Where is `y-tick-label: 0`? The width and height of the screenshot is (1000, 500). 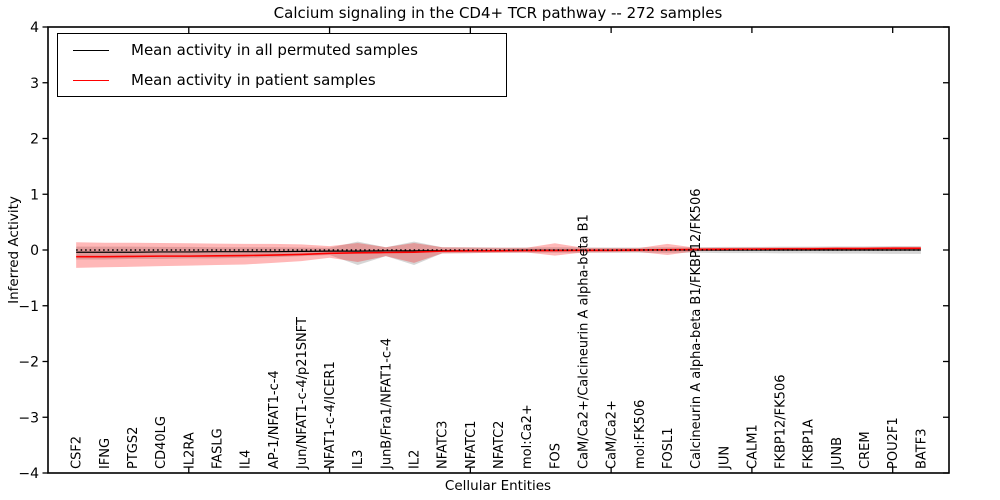
y-tick-label: 0 is located at coordinates (34, 251).